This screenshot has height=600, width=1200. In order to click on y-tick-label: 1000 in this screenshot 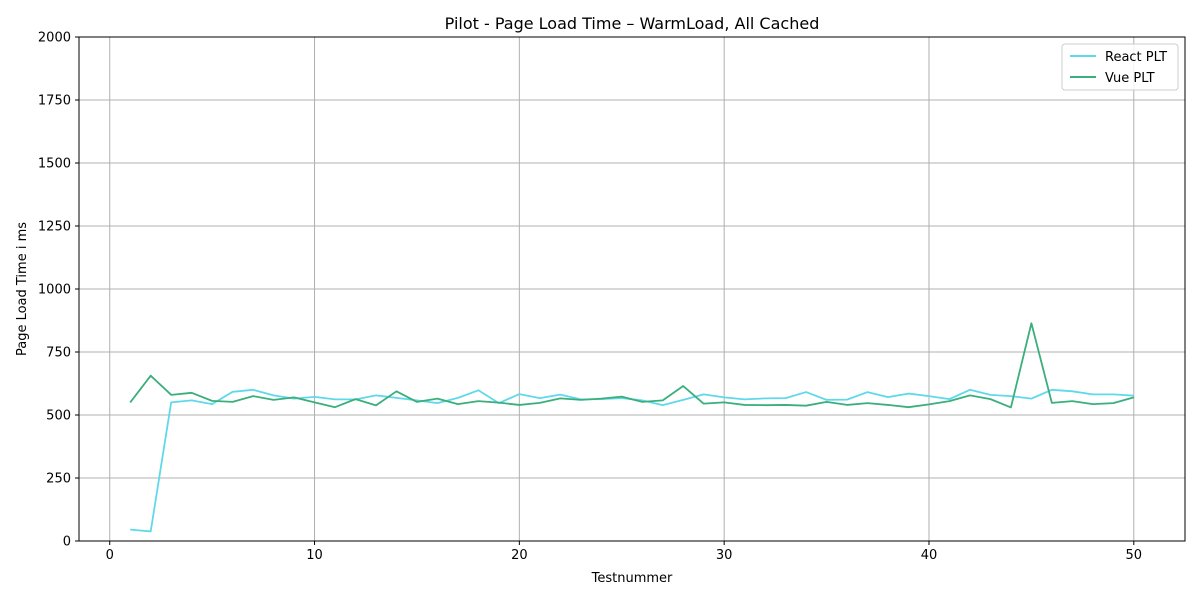, I will do `click(54, 290)`.